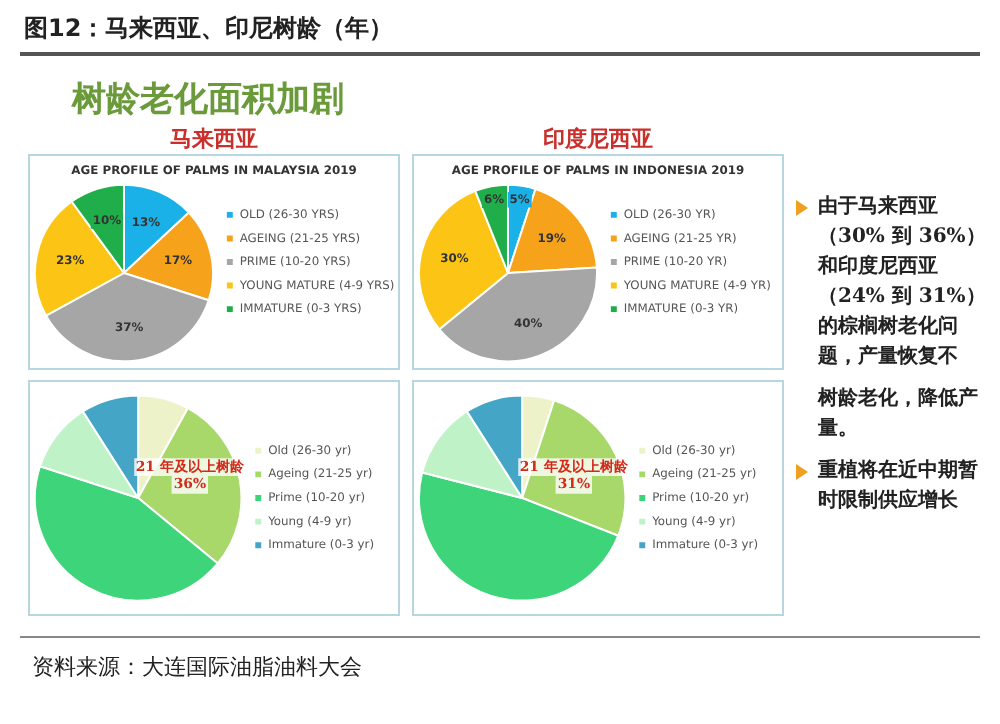 The height and width of the screenshot is (724, 1000). What do you see at coordinates (903, 282) in the screenshot?
I see `text: 由于马来西亚（30% 到 36%）和印度尼西亚（24% 到 31%）的棕榈树老化问题，产量恢复不` at bounding box center [903, 282].